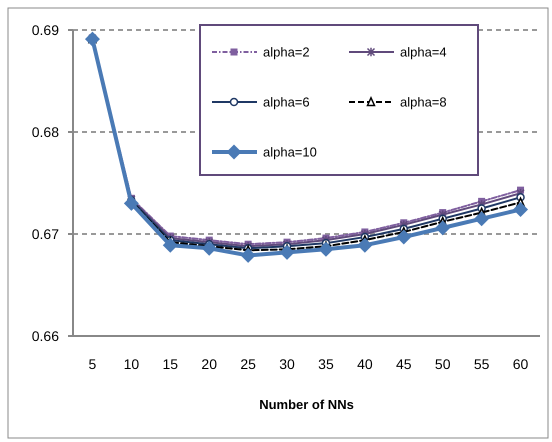 This screenshot has height=442, width=552. I want to click on legend-label: alpha=6, so click(286, 102).